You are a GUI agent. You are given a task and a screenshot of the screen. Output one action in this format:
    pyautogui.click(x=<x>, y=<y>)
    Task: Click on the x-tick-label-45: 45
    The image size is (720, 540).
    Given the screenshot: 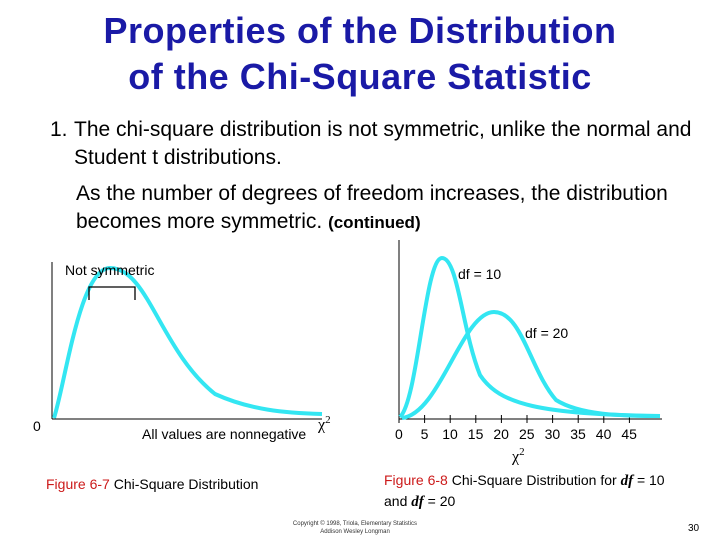 What is the action you would take?
    pyautogui.click(x=629, y=434)
    